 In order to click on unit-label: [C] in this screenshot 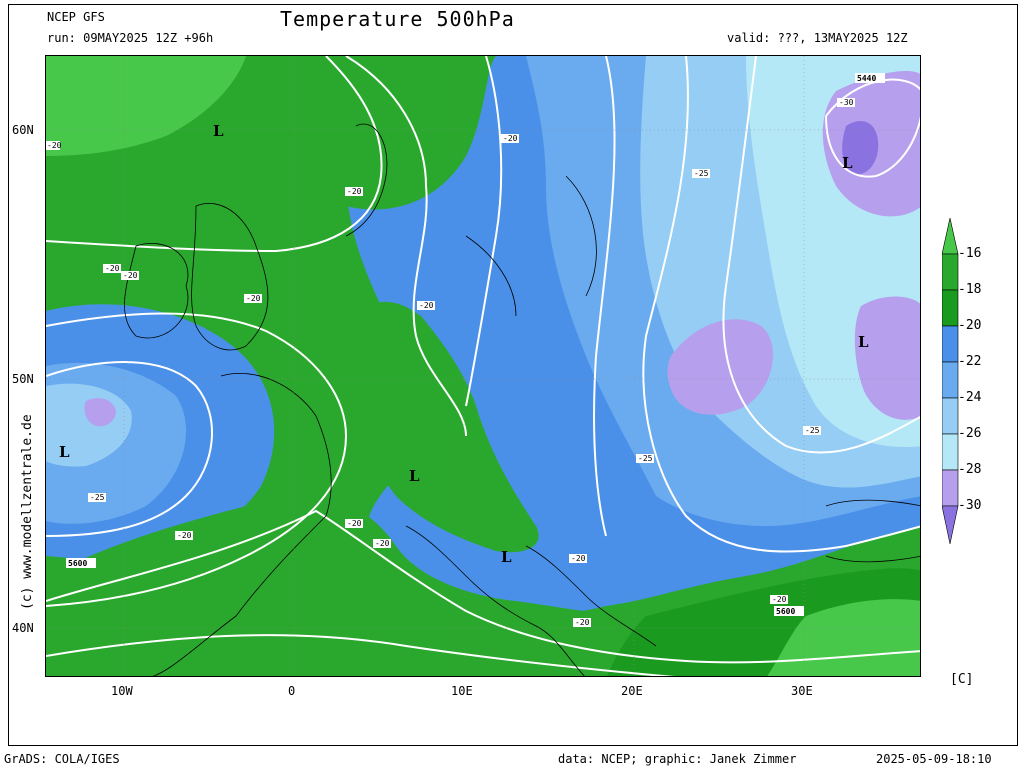, I will do `click(962, 679)`.